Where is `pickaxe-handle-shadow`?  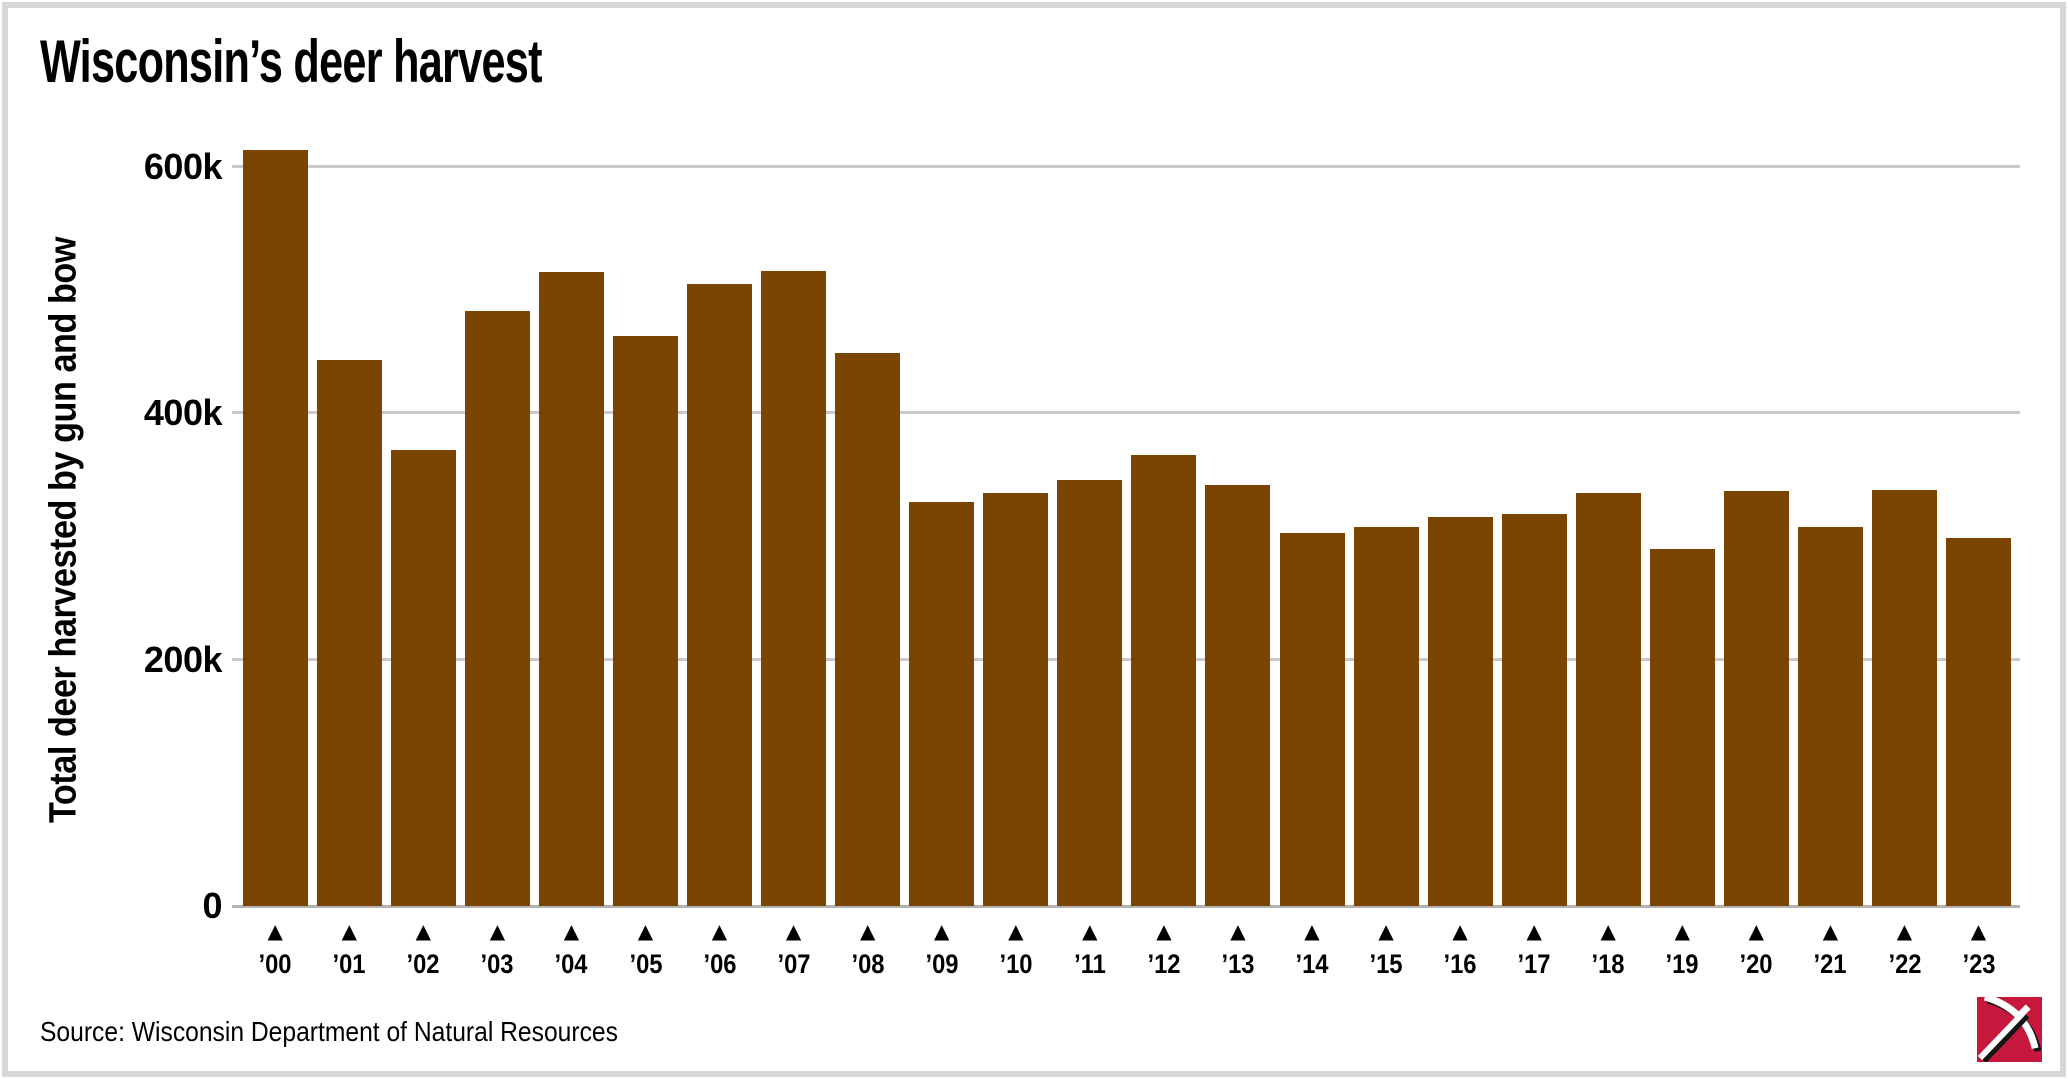 pickaxe-handle-shadow is located at coordinates (2005, 1037).